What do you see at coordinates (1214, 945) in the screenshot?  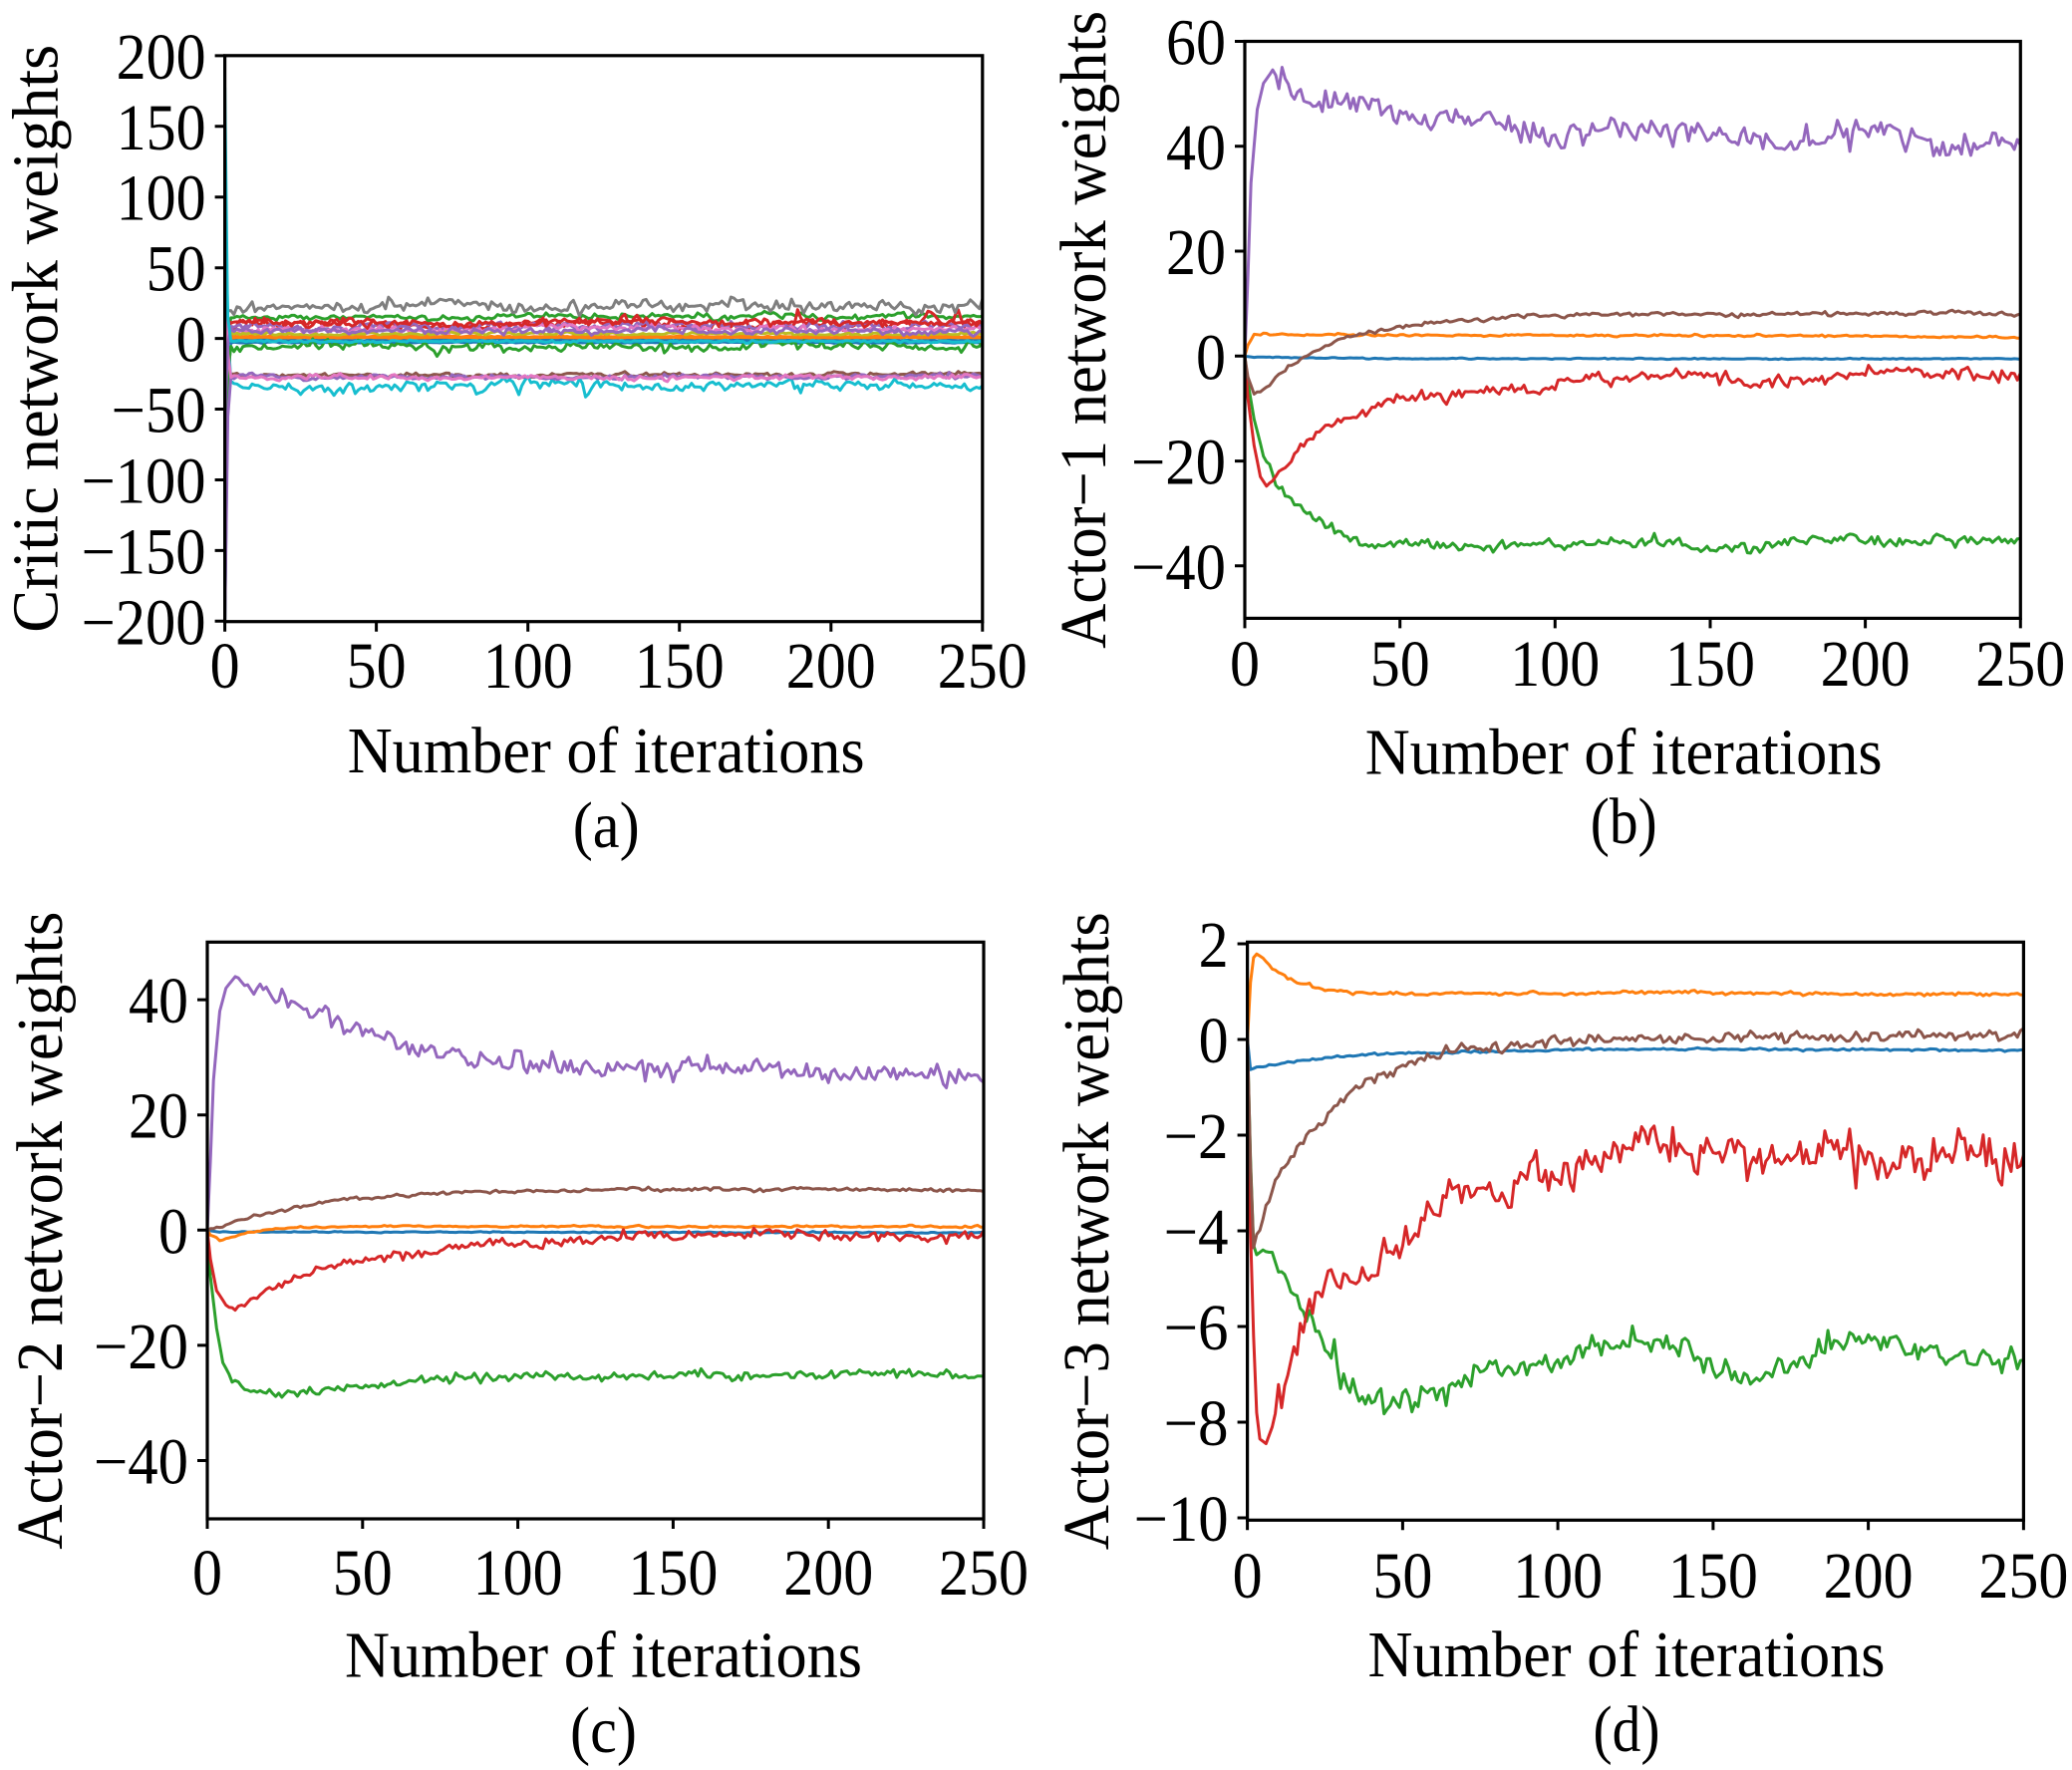 I see `svg-text: 2` at bounding box center [1214, 945].